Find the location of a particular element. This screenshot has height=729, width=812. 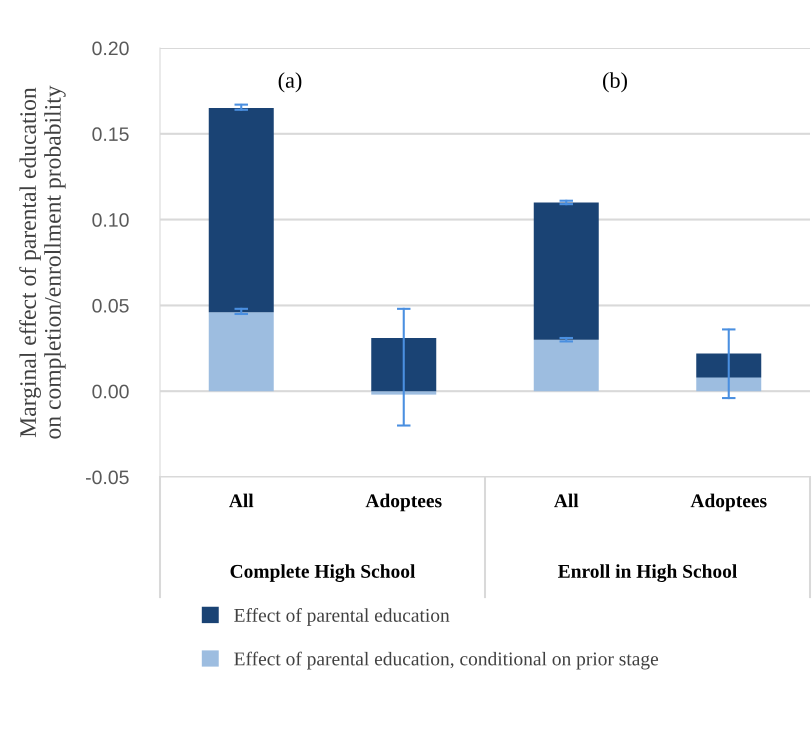

legend-label: Effect of parental education, conditional on prior stage is located at coordinates (446, 661).